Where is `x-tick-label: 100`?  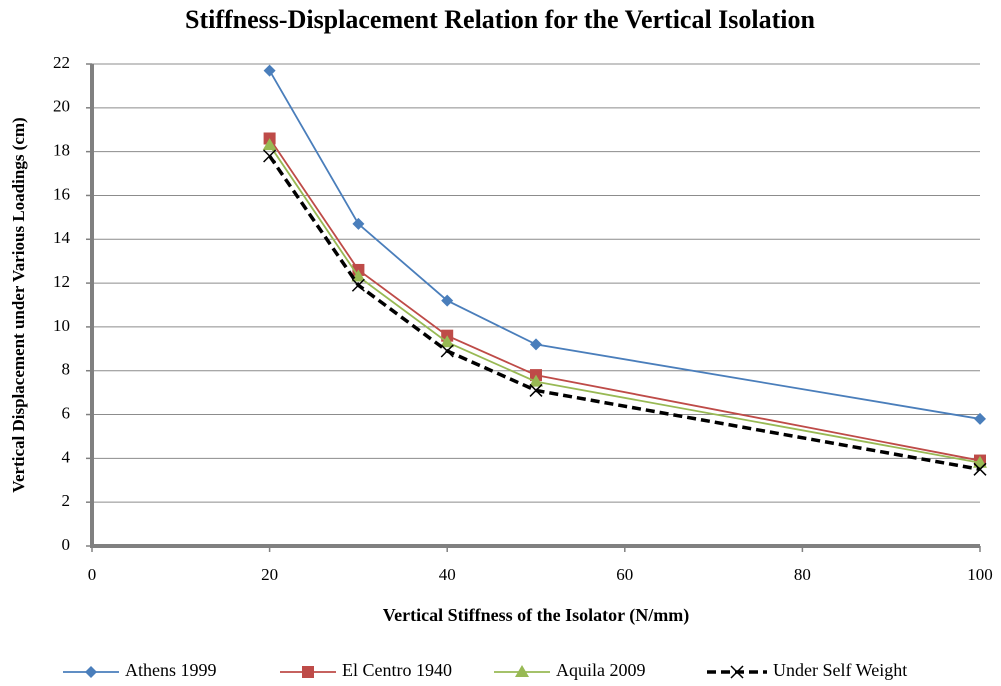 x-tick-label: 100 is located at coordinates (980, 574).